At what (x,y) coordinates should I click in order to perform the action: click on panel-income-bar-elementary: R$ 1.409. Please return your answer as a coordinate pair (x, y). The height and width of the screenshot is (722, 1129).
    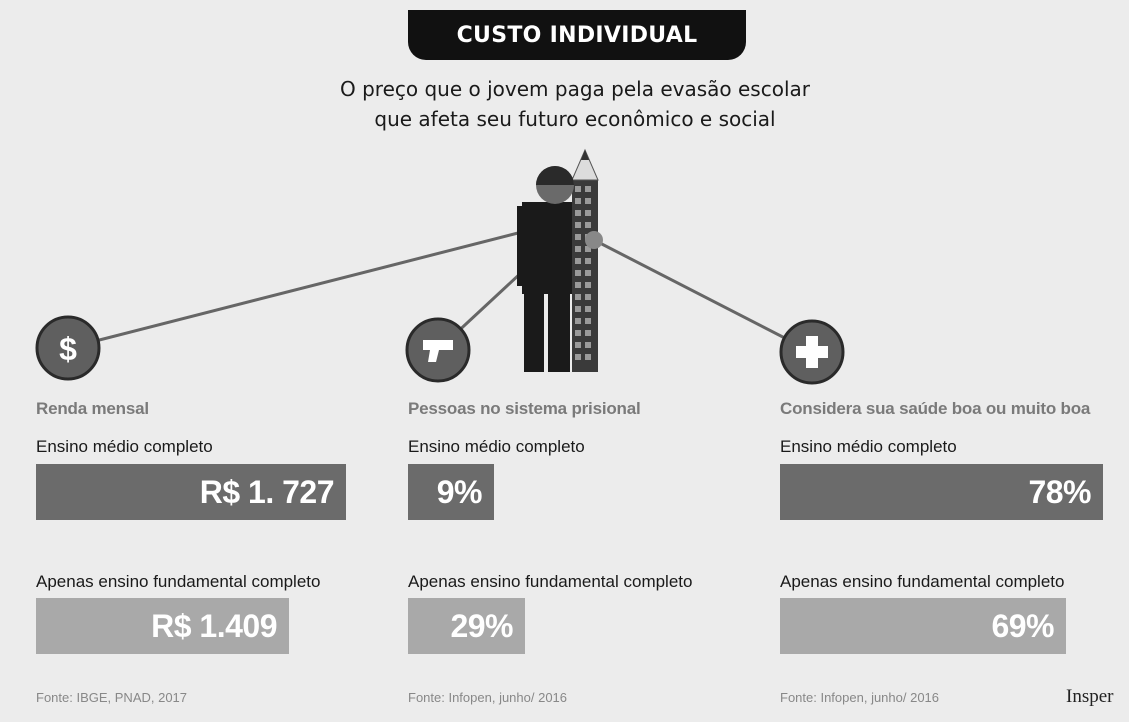
    Looking at the image, I should click on (162, 626).